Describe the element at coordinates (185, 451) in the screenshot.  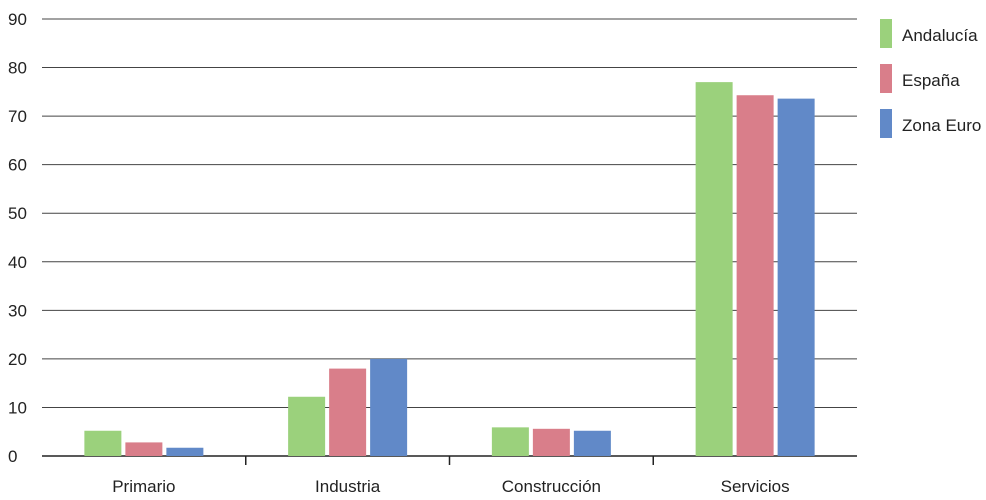
I see `bar-zona-euro-primario` at that location.